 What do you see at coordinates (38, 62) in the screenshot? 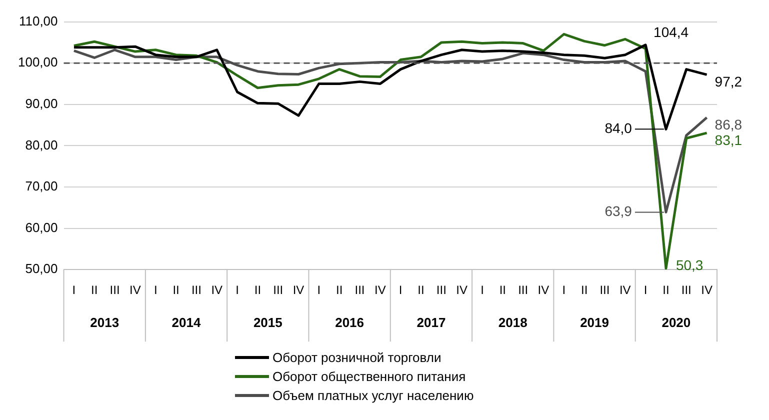
I see `y-tick-label: 100,00` at bounding box center [38, 62].